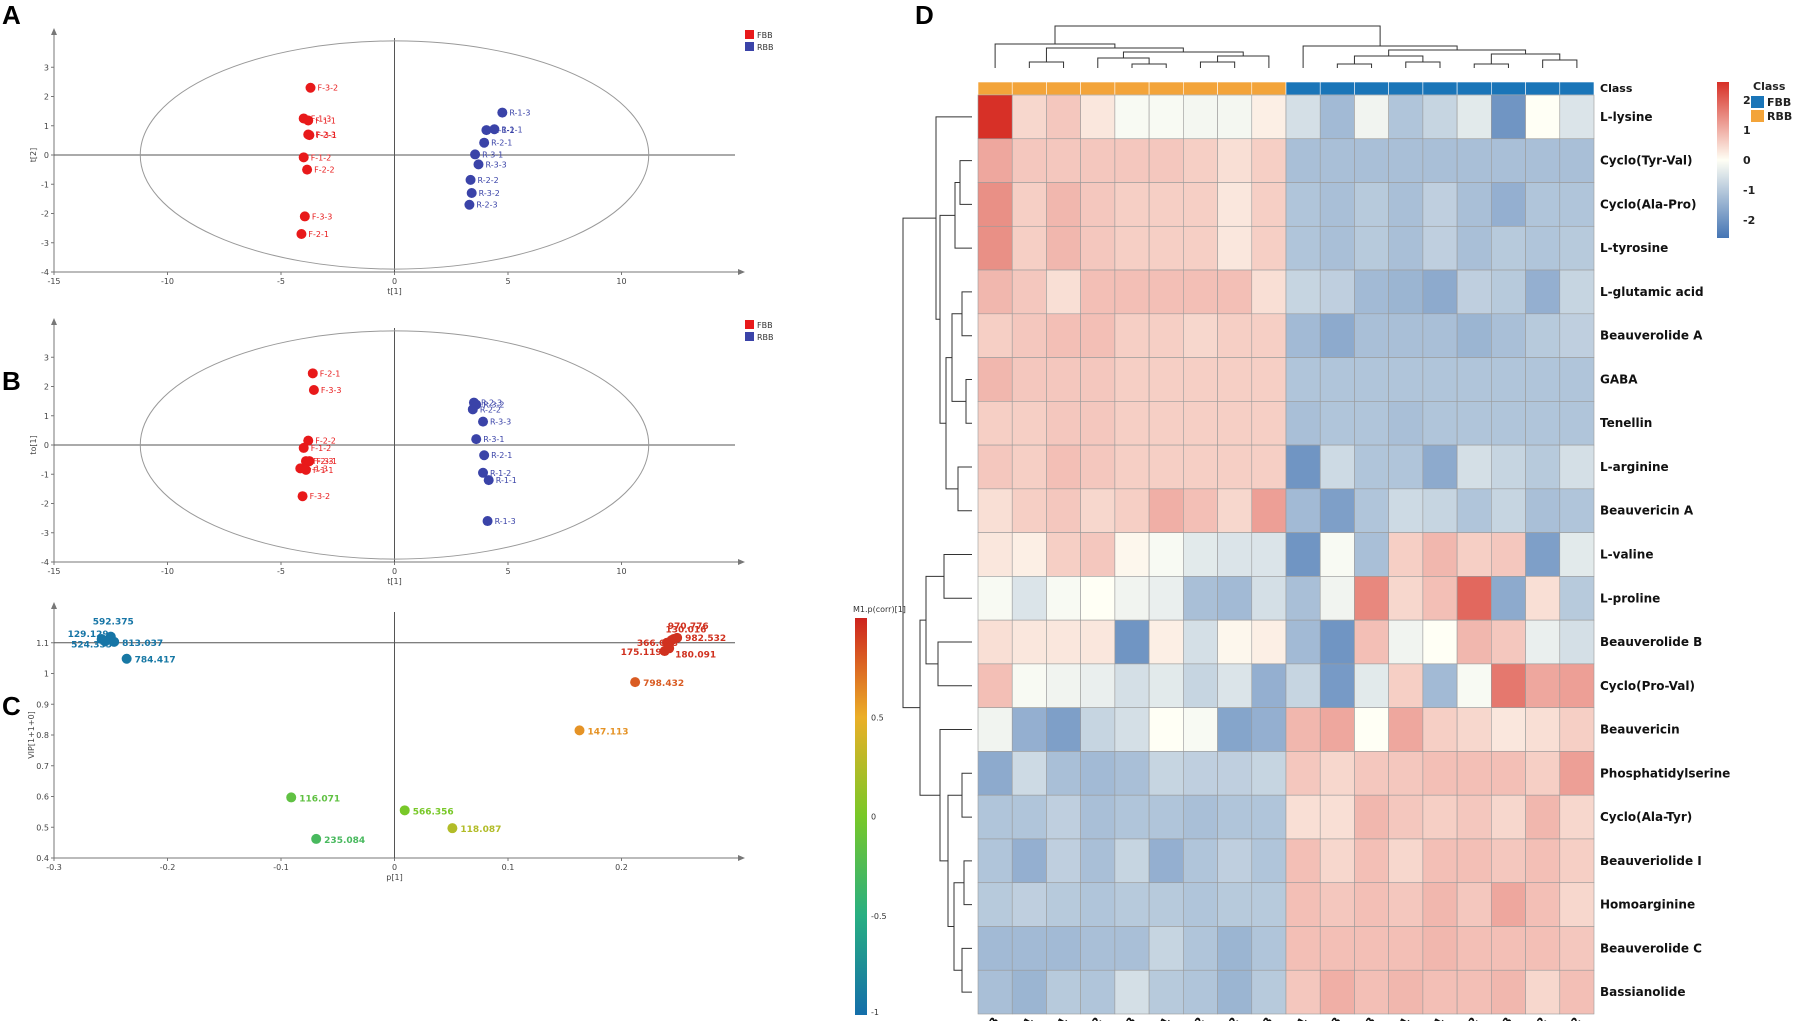 This screenshot has width=1804, height=1021. I want to click on heatmap-scale-tick: 2, so click(1747, 100).